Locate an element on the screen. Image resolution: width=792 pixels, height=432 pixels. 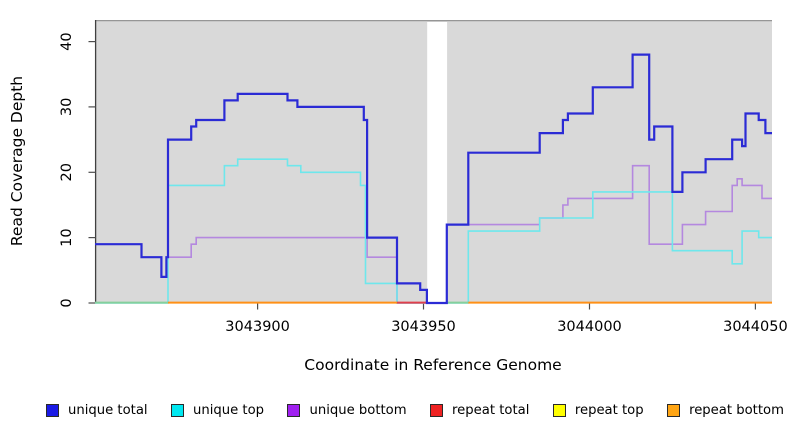
y-tick-label: 0 is located at coordinates (67, 302).